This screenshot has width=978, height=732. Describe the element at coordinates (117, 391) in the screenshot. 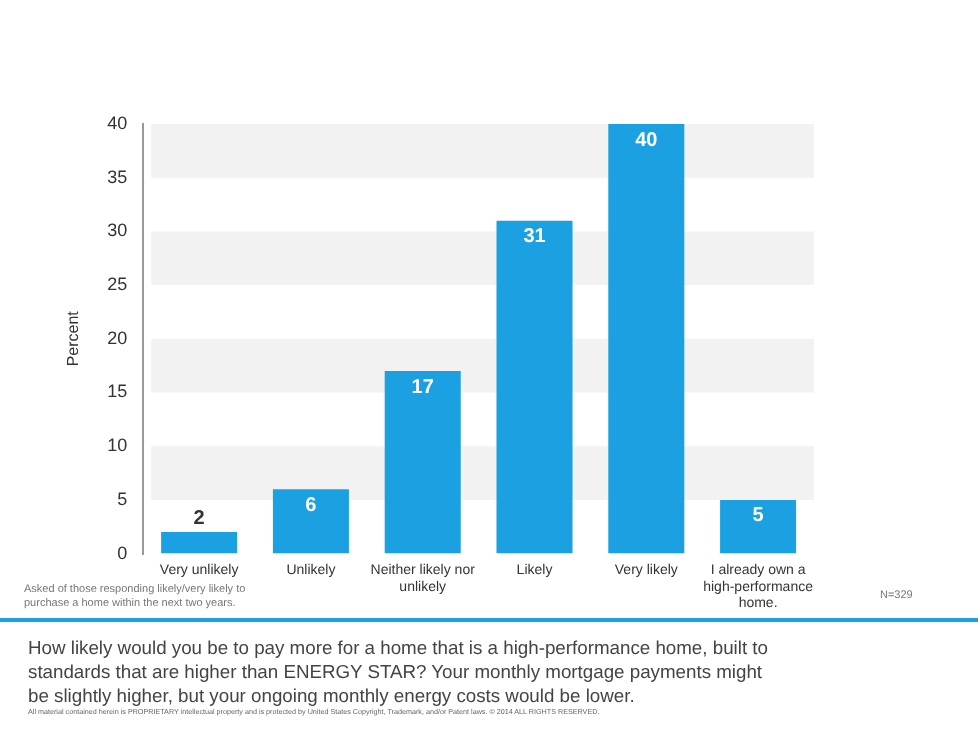

I see `y-tick-label: 15` at that location.